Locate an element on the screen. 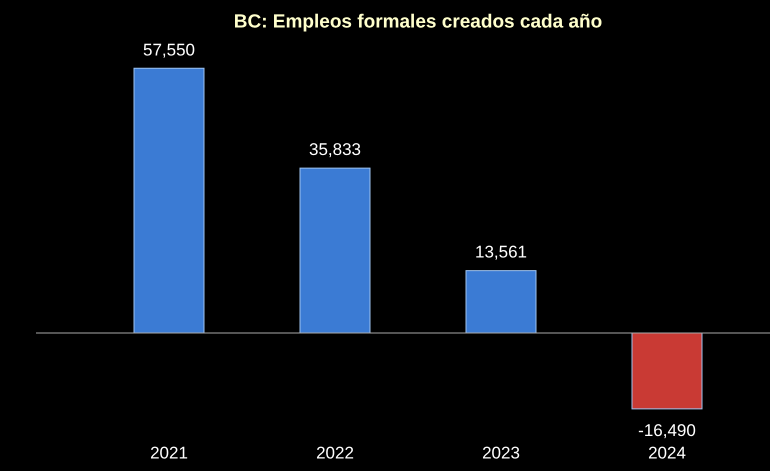  x-tick-label: 2023 is located at coordinates (501, 453).